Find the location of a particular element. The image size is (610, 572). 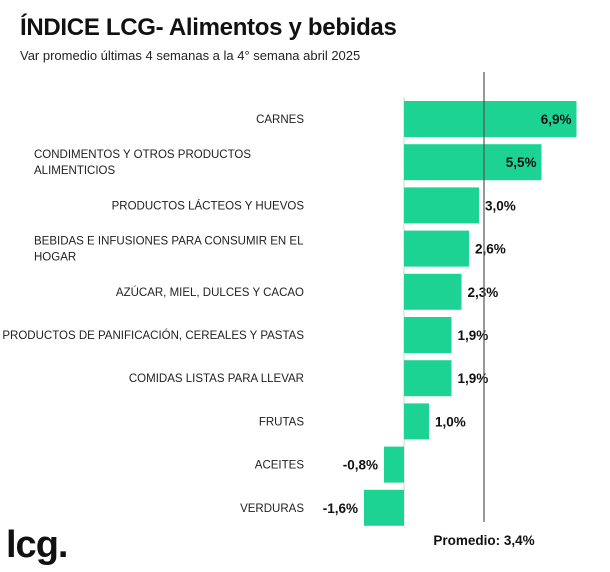

category-label: FRUTAS is located at coordinates (281, 422).